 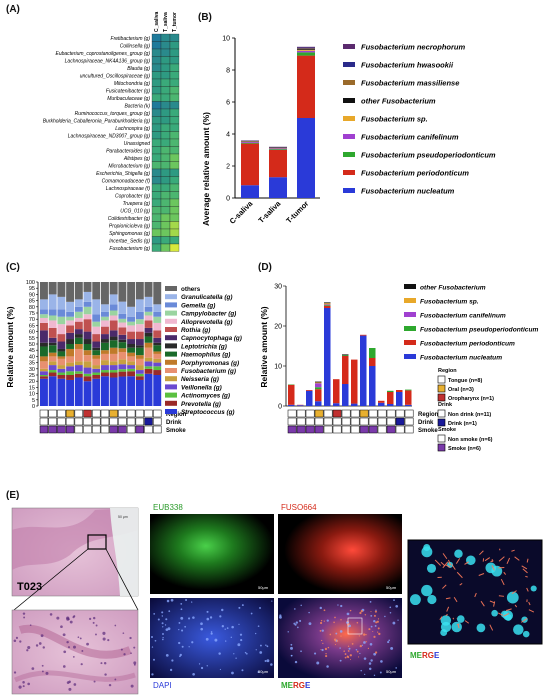 I want to click on d-meta-legend-label: Oral (n=3), so click(x=461, y=390).